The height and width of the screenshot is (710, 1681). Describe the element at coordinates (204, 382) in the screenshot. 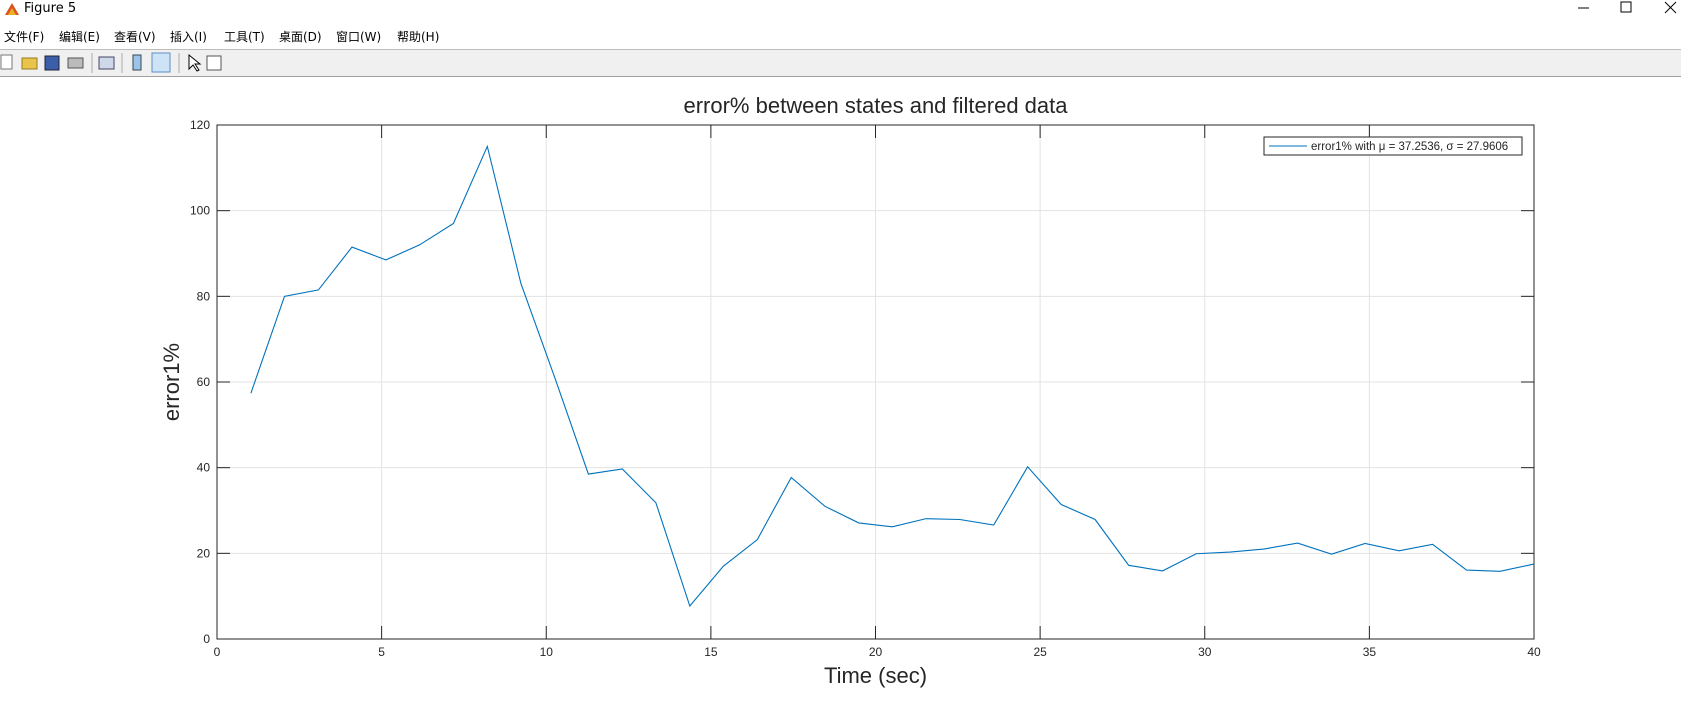

I see `y-tick-label: 60` at that location.